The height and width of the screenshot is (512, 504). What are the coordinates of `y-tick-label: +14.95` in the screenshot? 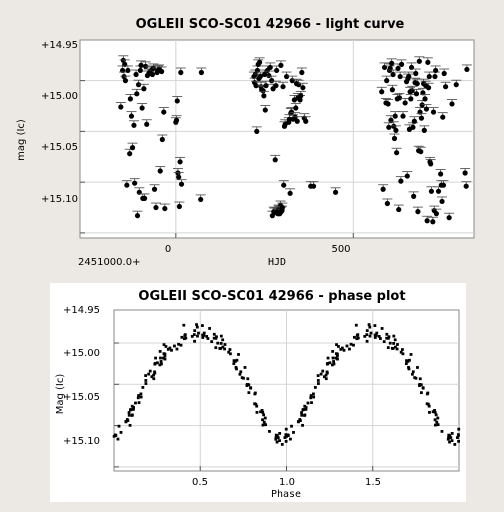 It's located at (59, 45).